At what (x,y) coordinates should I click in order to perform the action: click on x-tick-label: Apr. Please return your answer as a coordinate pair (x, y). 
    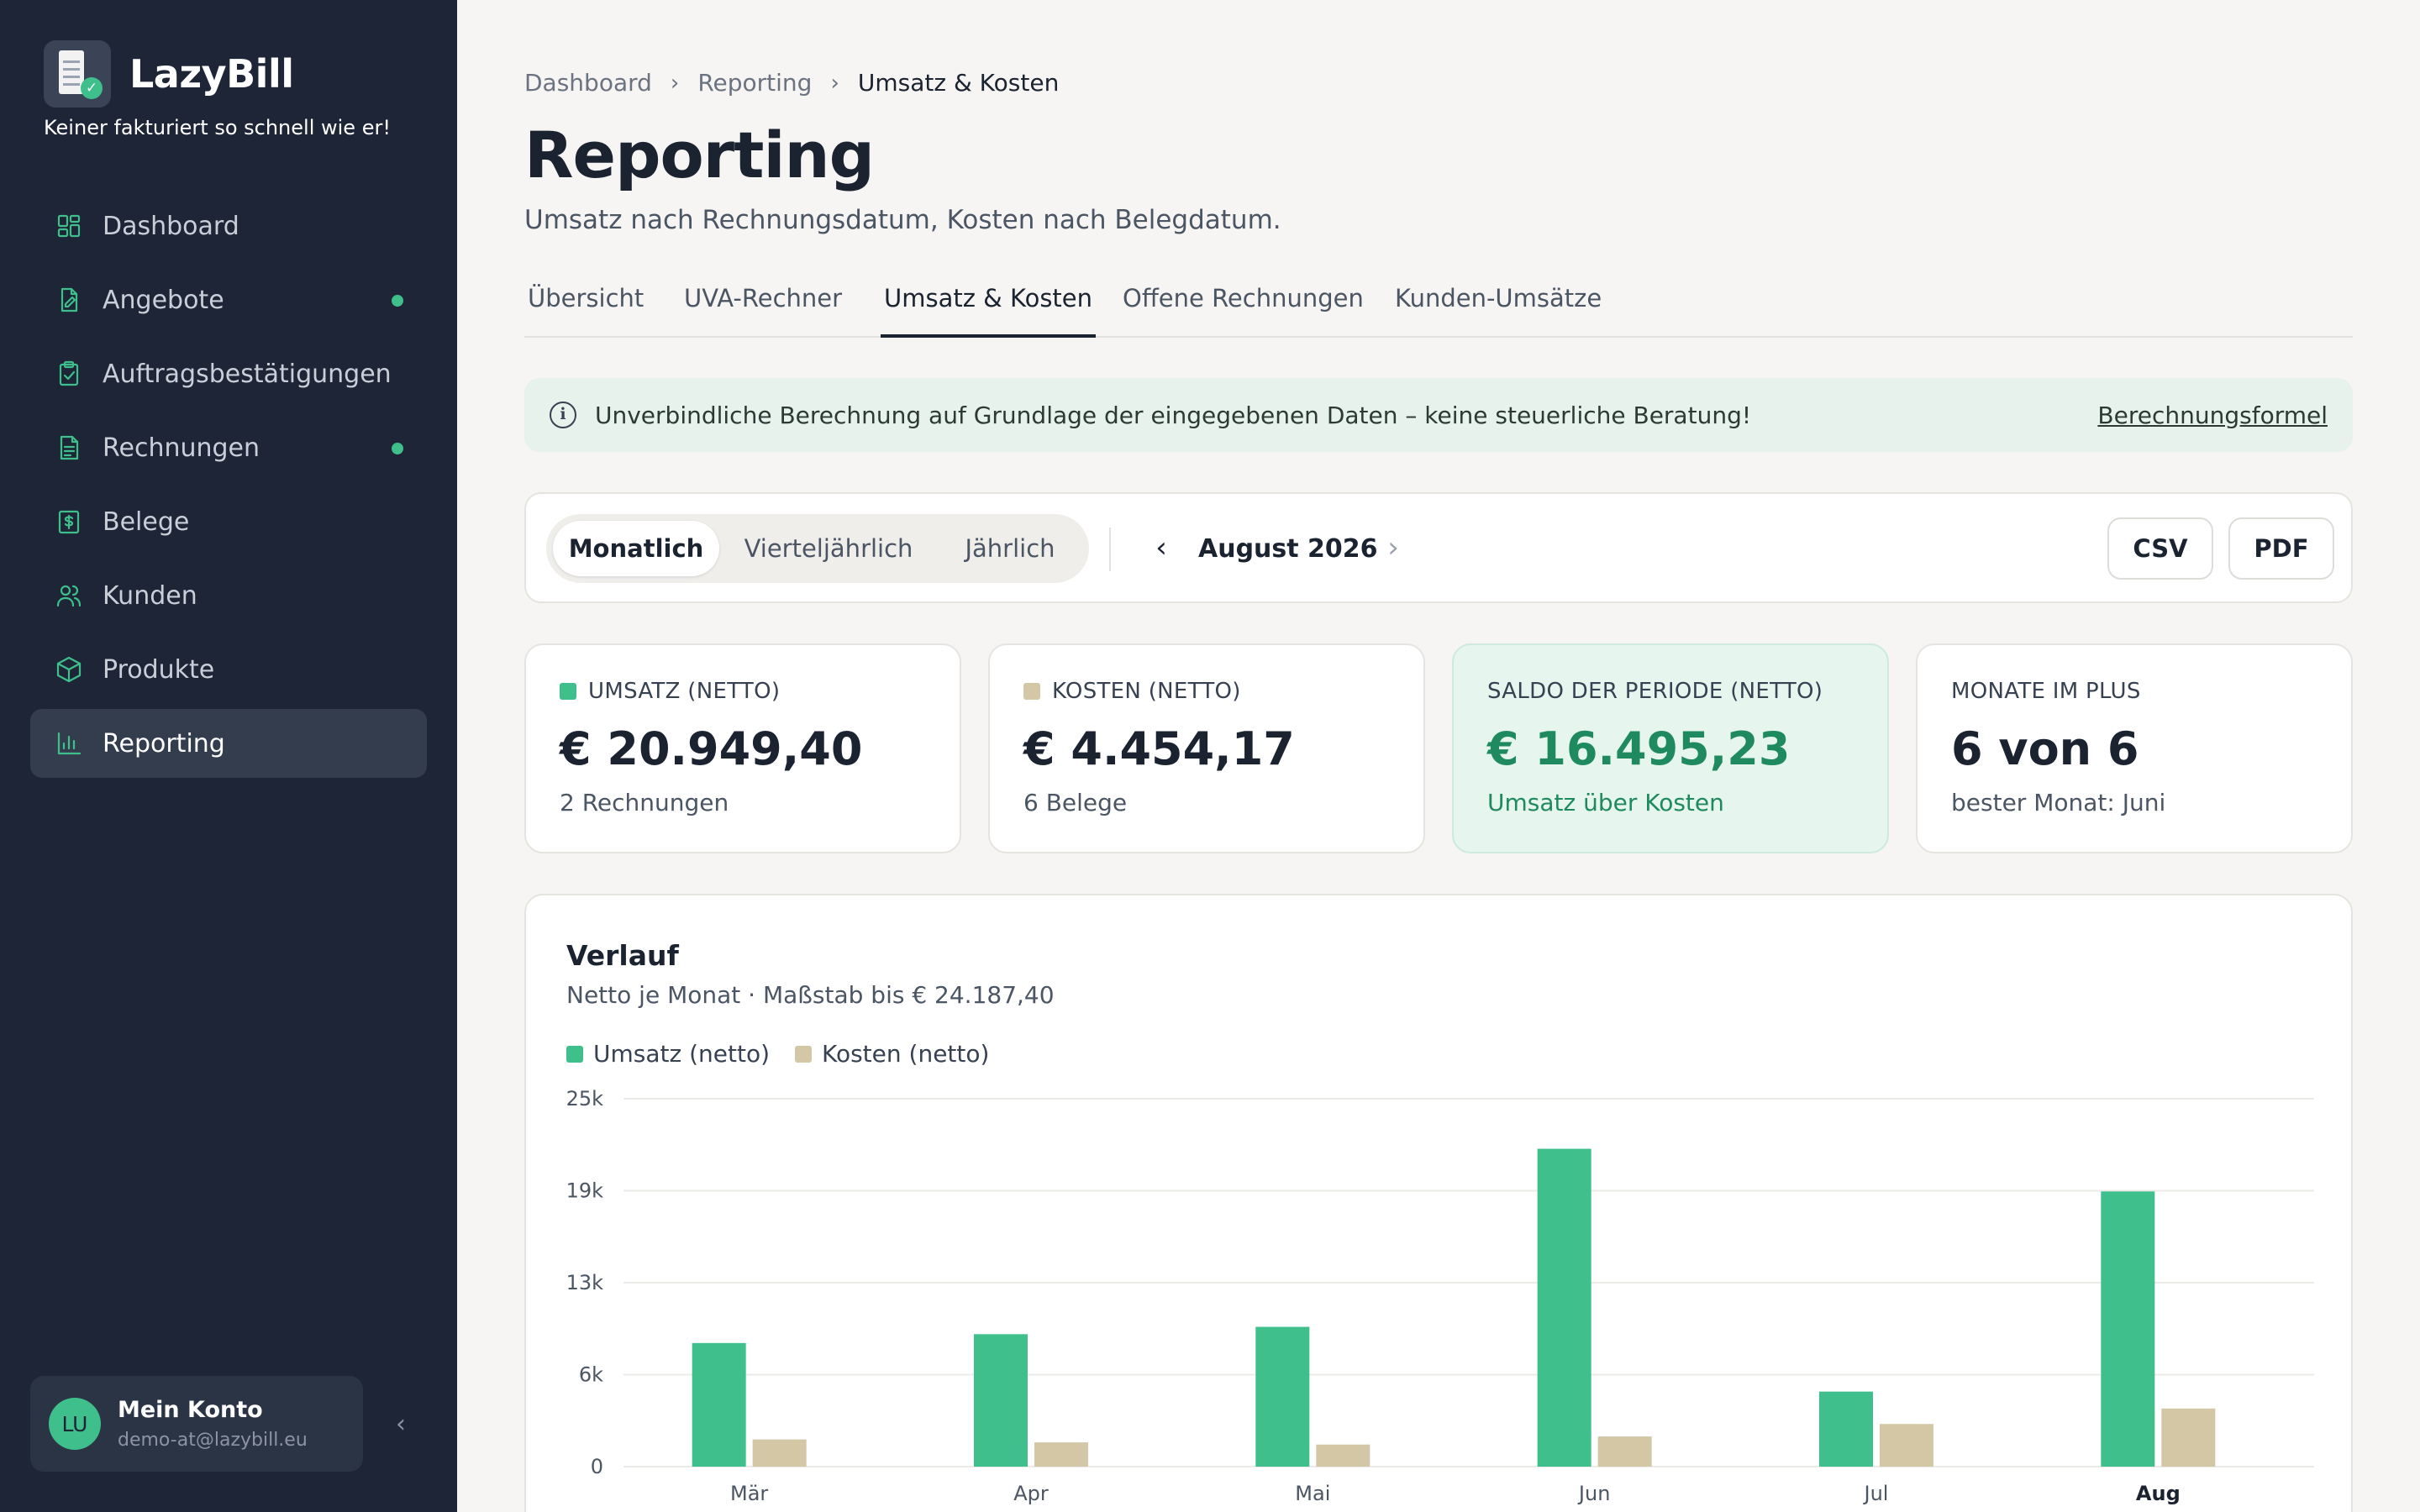
    Looking at the image, I should click on (1031, 1493).